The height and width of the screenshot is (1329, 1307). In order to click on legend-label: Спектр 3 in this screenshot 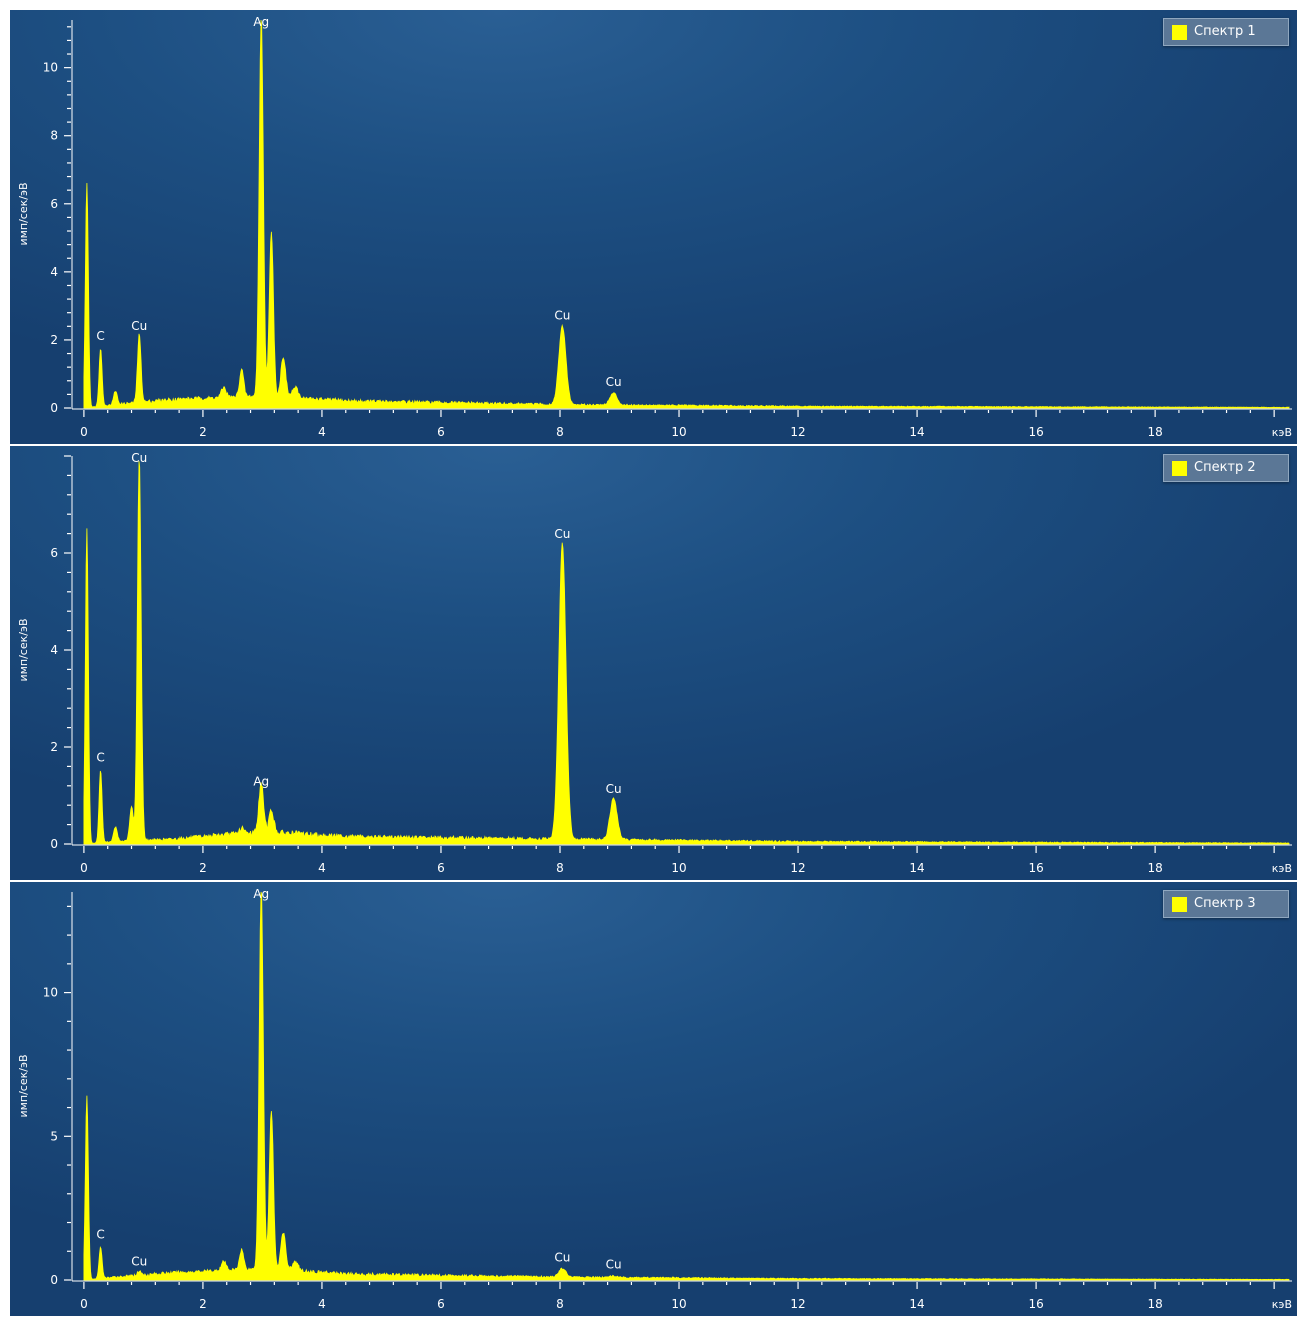, I will do `click(1225, 903)`.